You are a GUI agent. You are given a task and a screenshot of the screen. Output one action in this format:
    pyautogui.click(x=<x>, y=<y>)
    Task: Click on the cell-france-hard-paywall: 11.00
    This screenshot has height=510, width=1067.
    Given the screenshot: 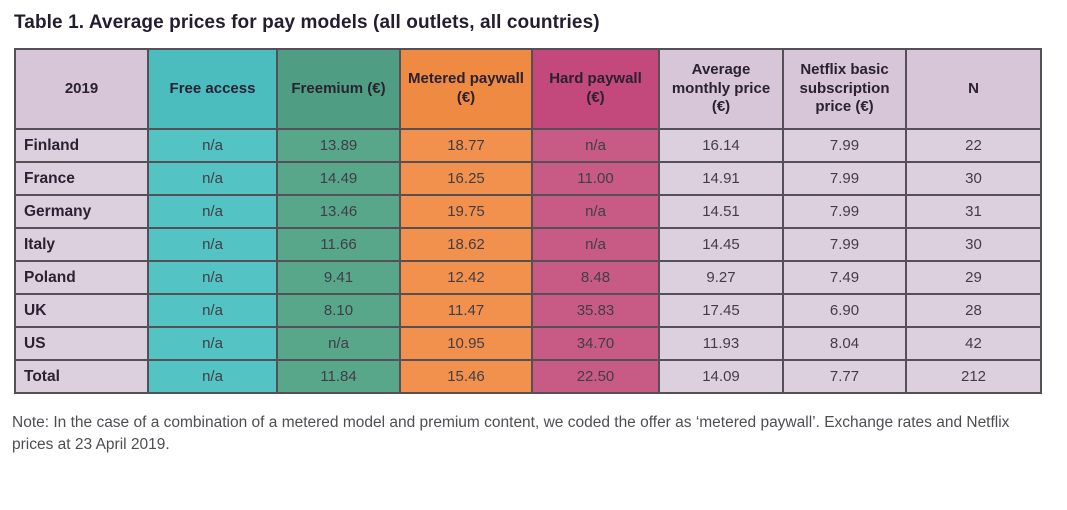 What is the action you would take?
    pyautogui.click(x=595, y=178)
    